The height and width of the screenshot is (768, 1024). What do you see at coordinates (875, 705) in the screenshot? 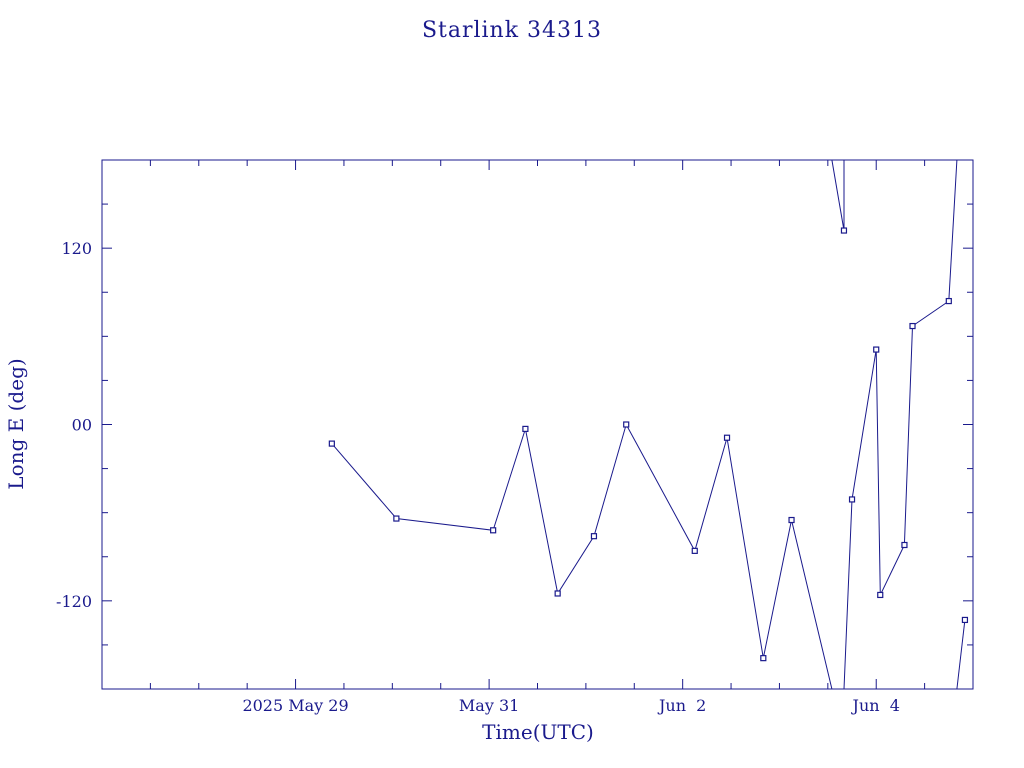
I see `x-tick-label: Jun 4` at bounding box center [875, 705].